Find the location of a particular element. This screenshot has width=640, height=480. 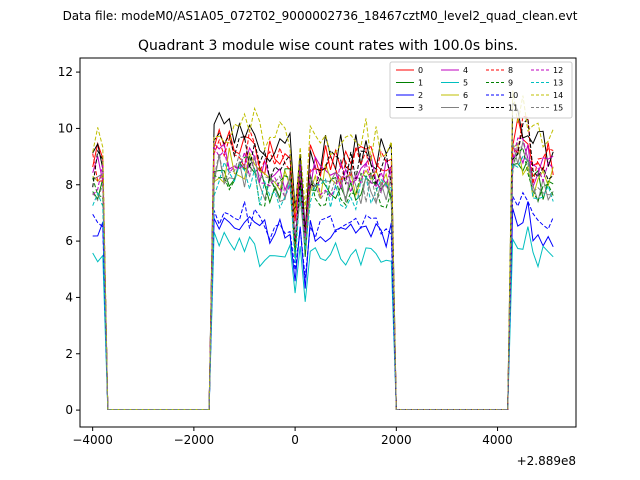

x-tick-label: −4000 is located at coordinates (92, 440).